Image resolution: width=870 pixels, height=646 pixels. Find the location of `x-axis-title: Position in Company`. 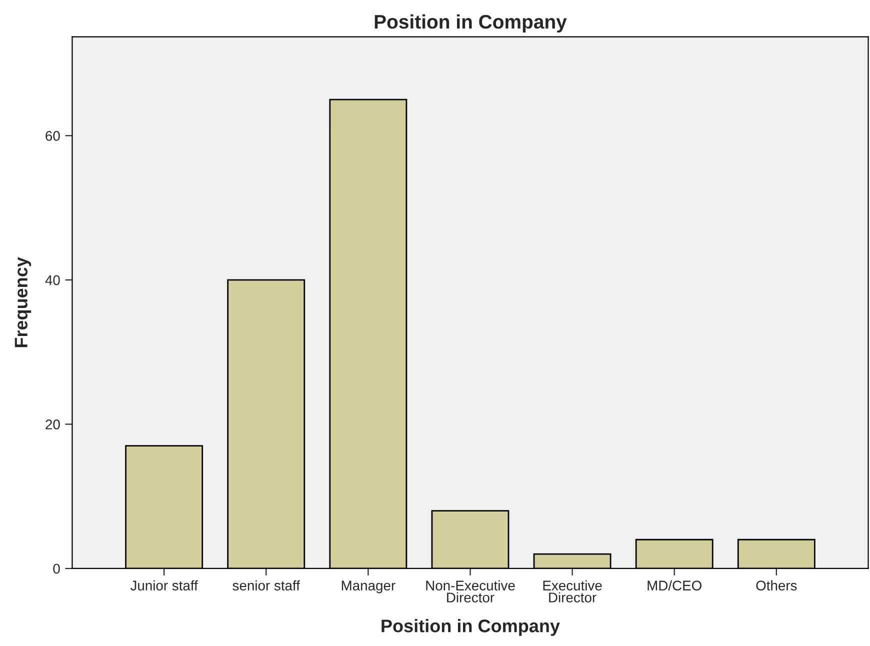

x-axis-title: Position in Company is located at coordinates (471, 627).